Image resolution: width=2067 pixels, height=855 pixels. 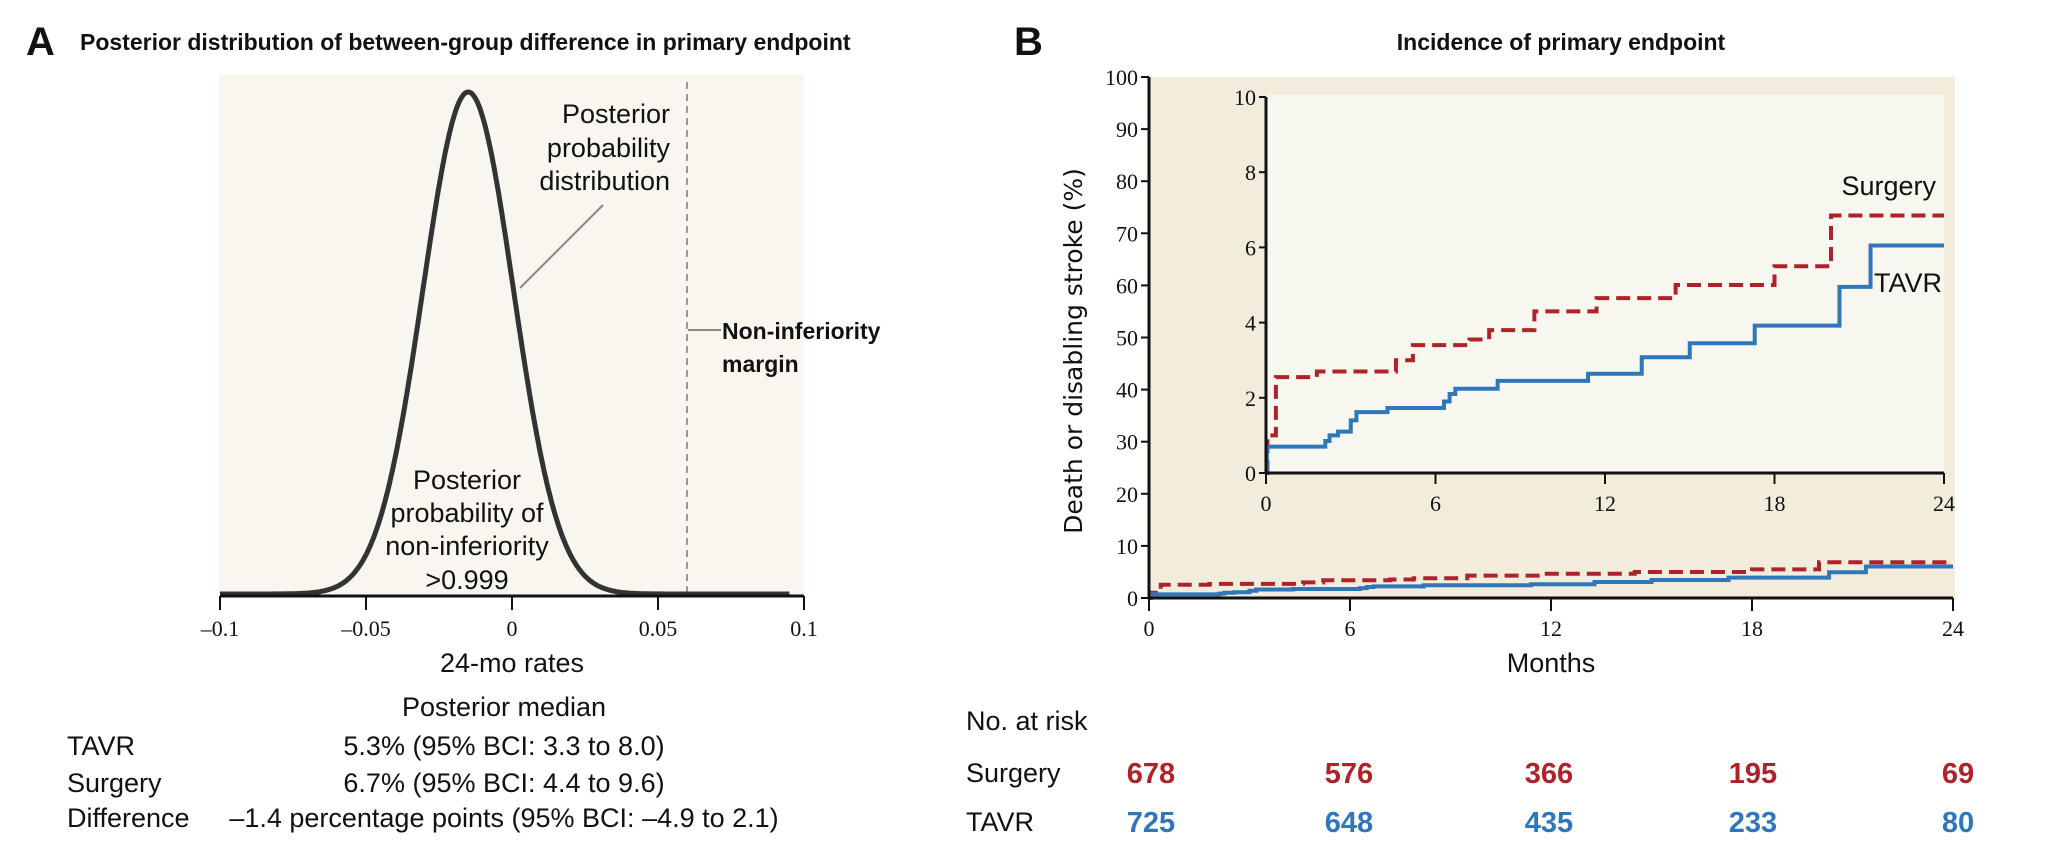 I want to click on panel-b-x-label: Months, so click(x=1551, y=663).